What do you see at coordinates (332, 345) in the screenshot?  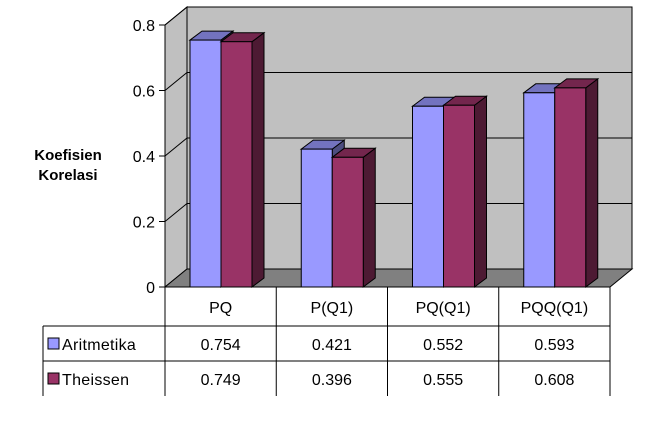 I see `data-label: 0.421` at bounding box center [332, 345].